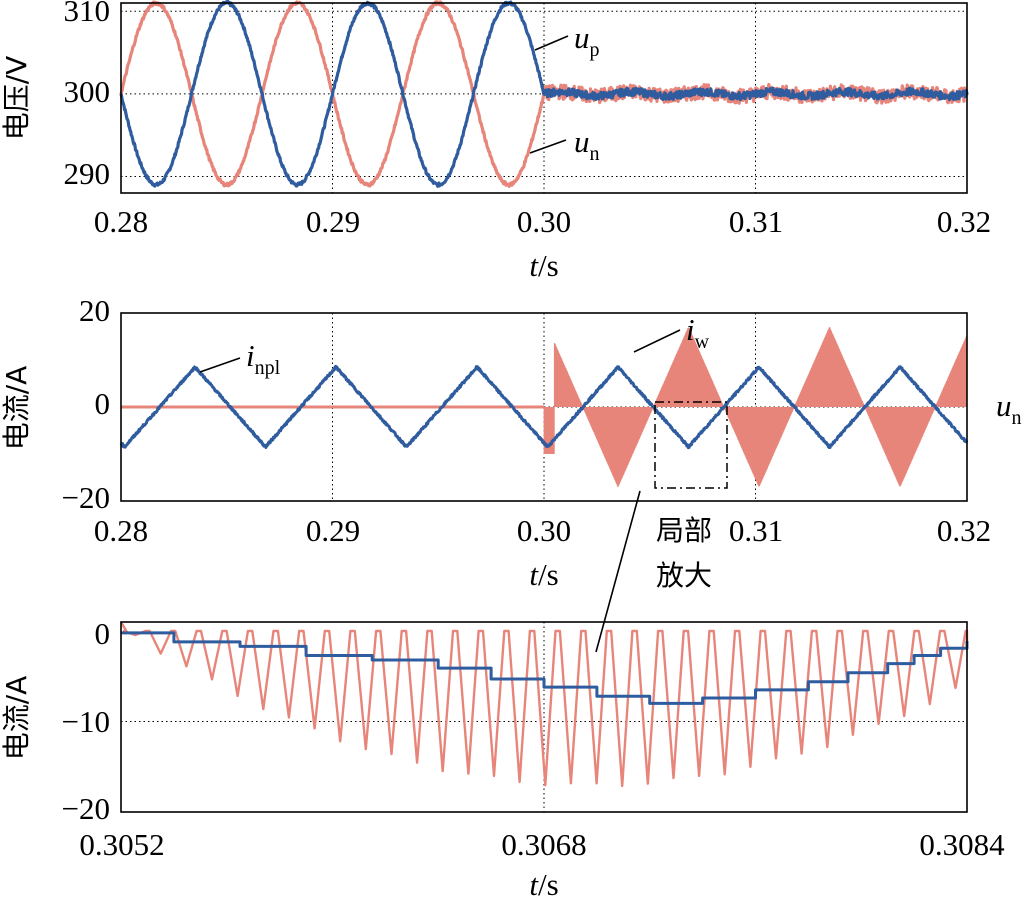  I want to click on iw-annotation-leader, so click(657, 341).